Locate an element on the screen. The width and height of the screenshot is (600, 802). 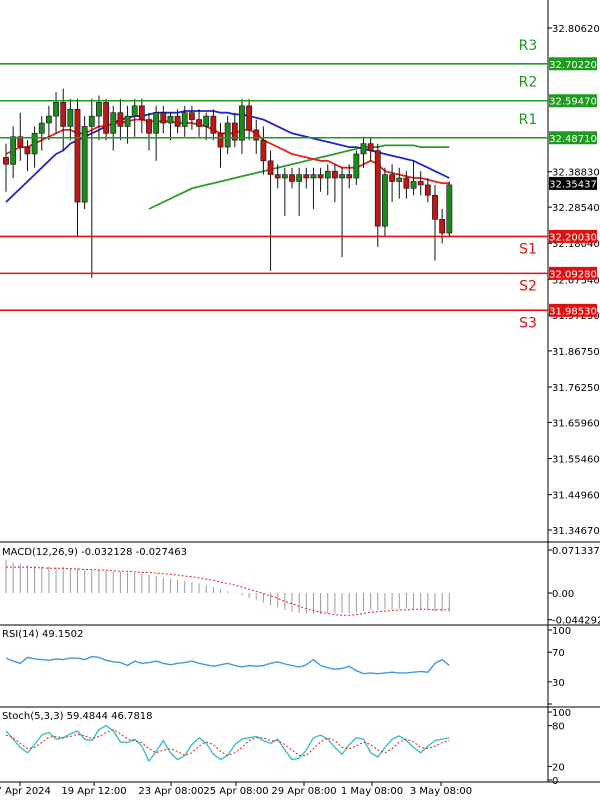
level-badge-s3 is located at coordinates (573, 310).